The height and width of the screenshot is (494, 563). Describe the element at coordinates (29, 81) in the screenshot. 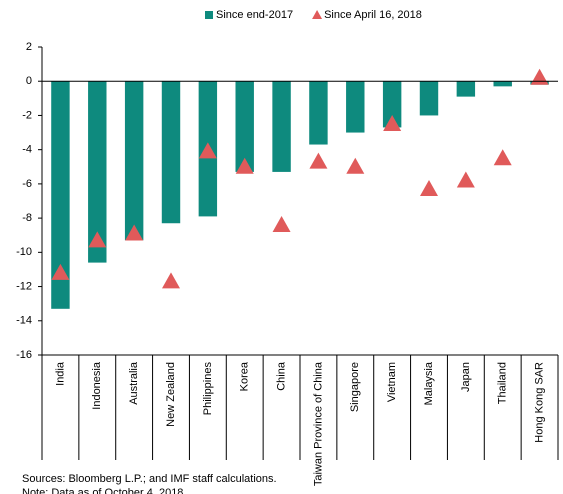

I see `y-tick-label: 0` at that location.